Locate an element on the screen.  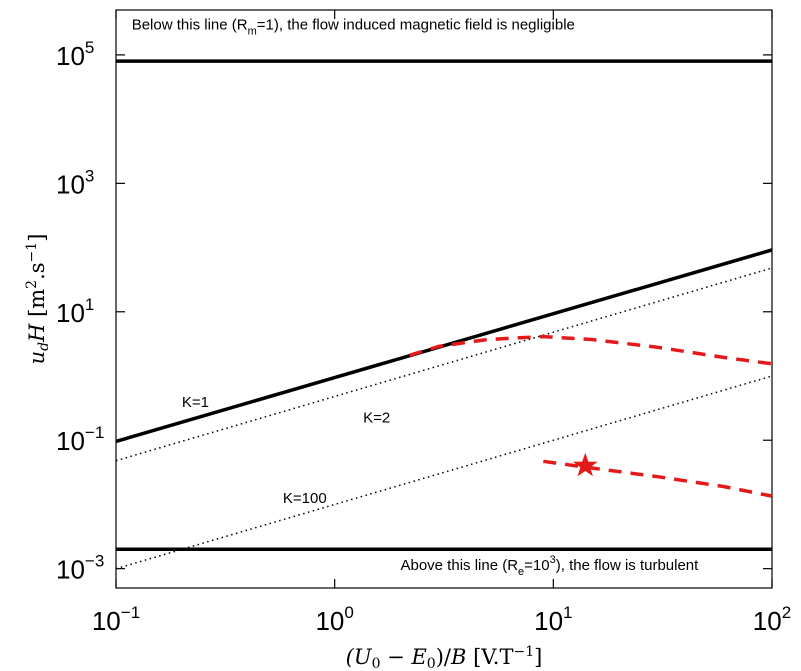
annotation-k2: K=2 is located at coordinates (376, 417).